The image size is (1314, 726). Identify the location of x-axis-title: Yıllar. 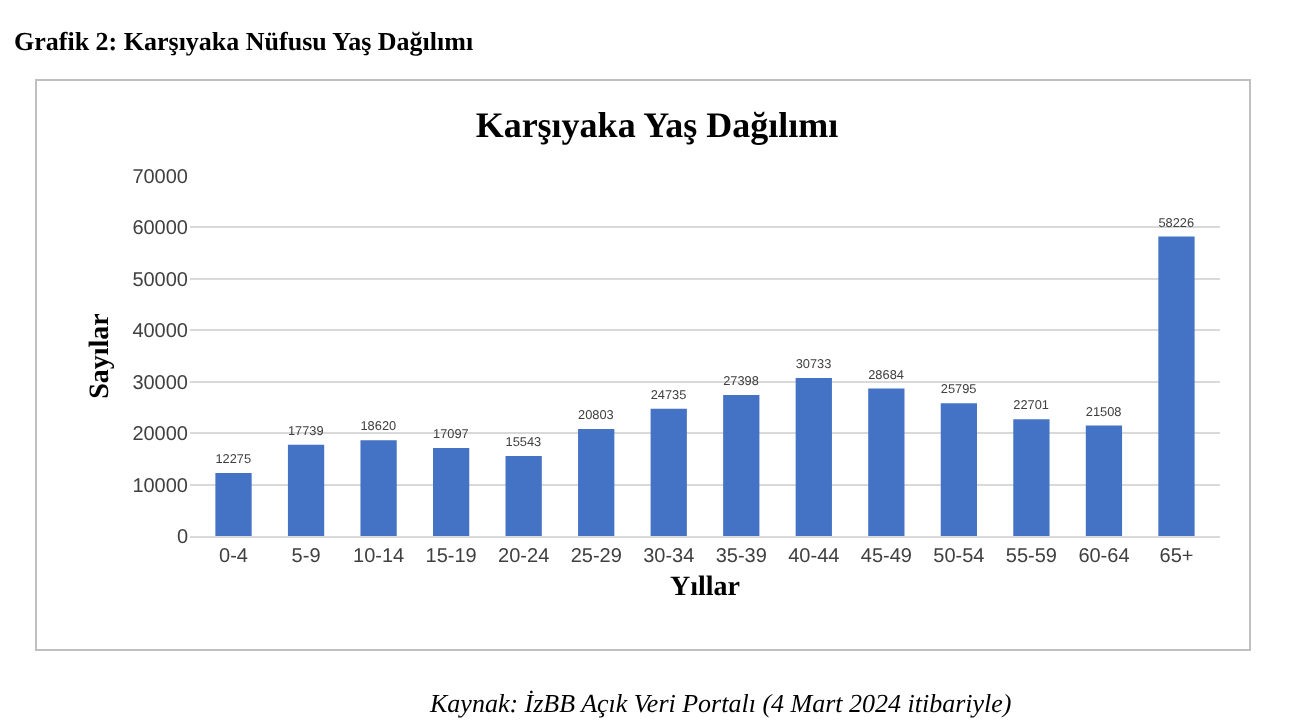
(705, 587).